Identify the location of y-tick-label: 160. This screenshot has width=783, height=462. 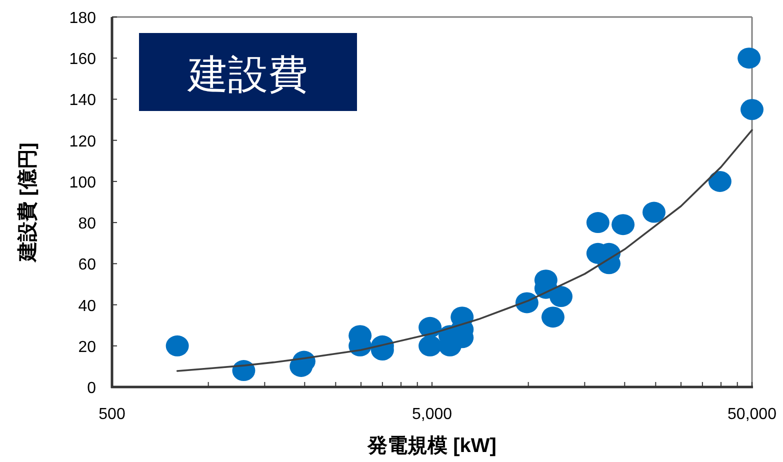
(82, 59).